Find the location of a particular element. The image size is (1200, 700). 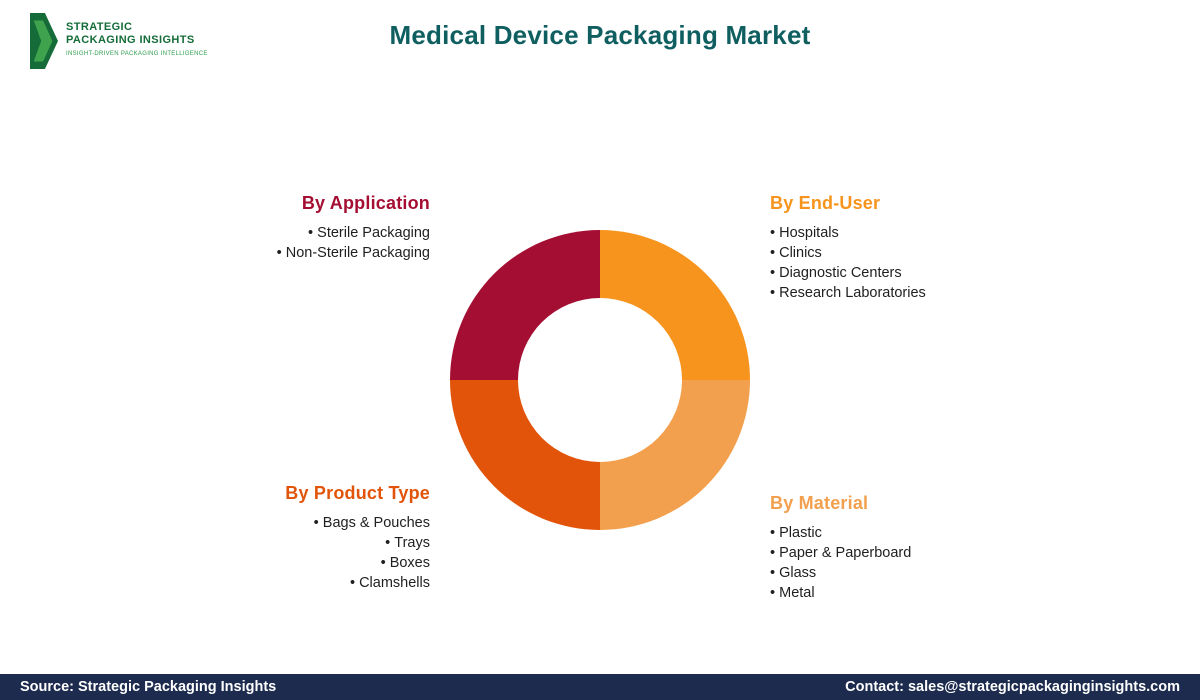

list-item: Paper & Paperboard is located at coordinates (840, 553).